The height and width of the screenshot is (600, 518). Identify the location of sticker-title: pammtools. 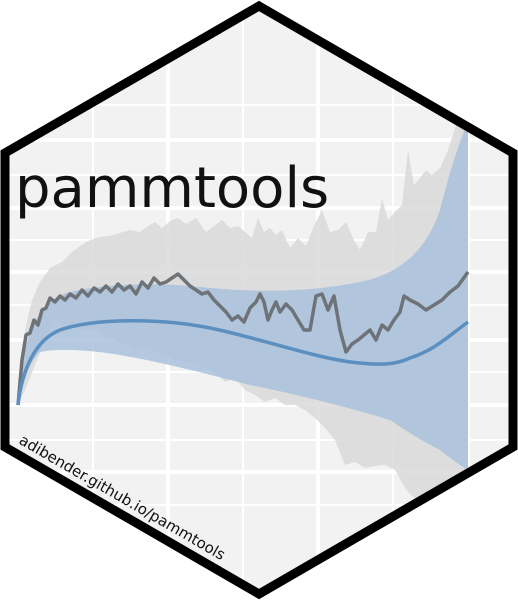
(172, 188).